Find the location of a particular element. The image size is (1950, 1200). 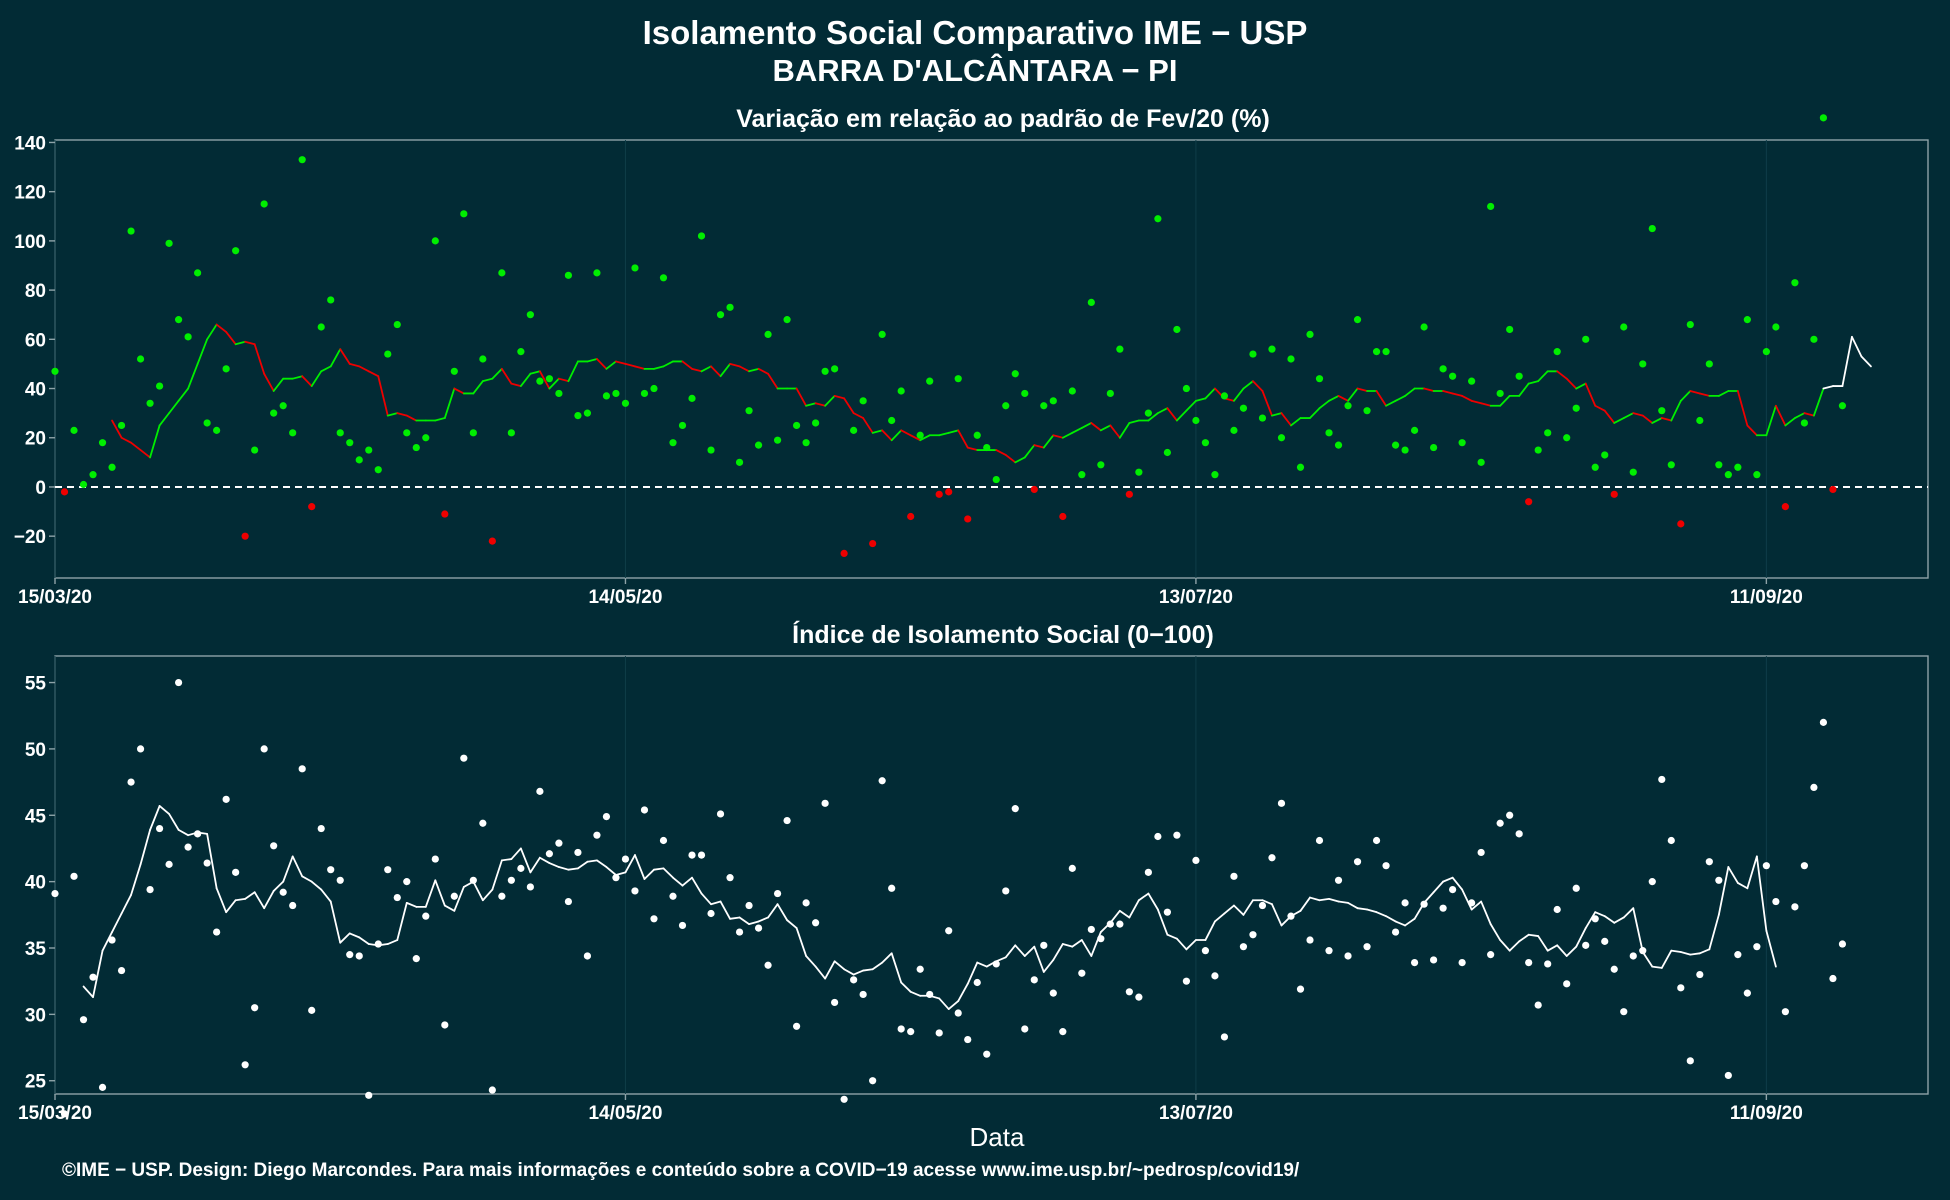

y-tick-label: 40 is located at coordinates (35, 883).